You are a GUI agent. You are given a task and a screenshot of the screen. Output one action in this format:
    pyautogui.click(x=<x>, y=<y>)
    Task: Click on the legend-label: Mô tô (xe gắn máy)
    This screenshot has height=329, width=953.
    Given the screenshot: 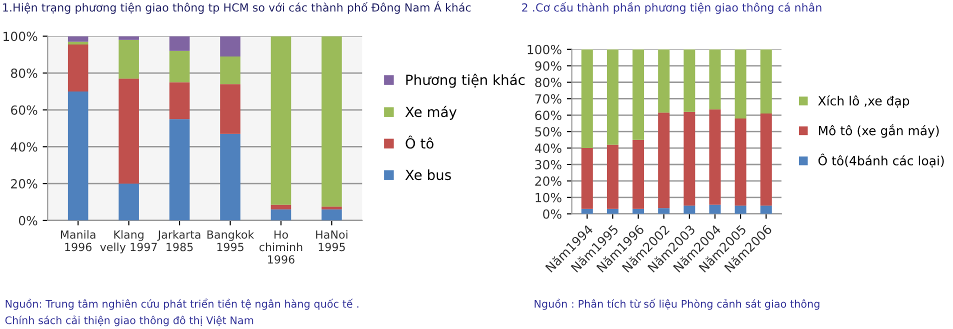 What is the action you would take?
    pyautogui.click(x=878, y=131)
    